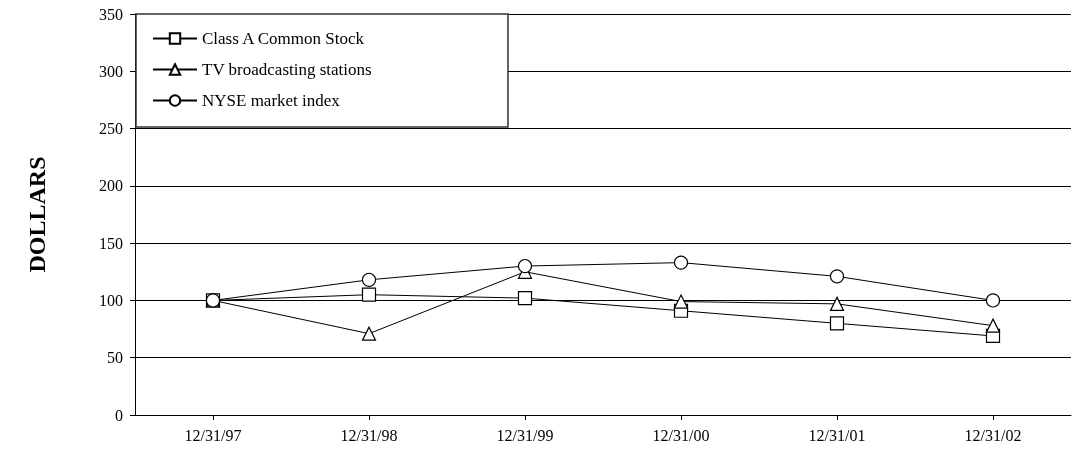 This screenshot has height=461, width=1072. What do you see at coordinates (111, 71) in the screenshot?
I see `y-tick-label: 300` at bounding box center [111, 71].